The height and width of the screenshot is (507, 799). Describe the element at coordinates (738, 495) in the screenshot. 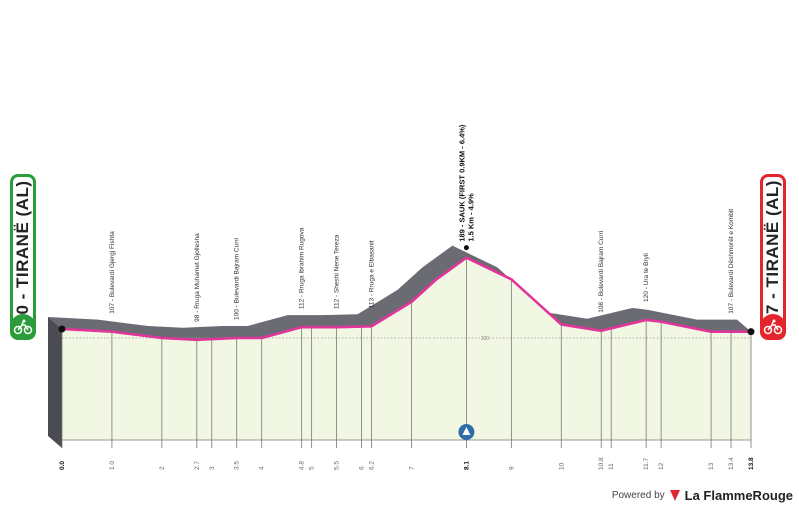

I see `brand-name: La FlammeRouge` at that location.